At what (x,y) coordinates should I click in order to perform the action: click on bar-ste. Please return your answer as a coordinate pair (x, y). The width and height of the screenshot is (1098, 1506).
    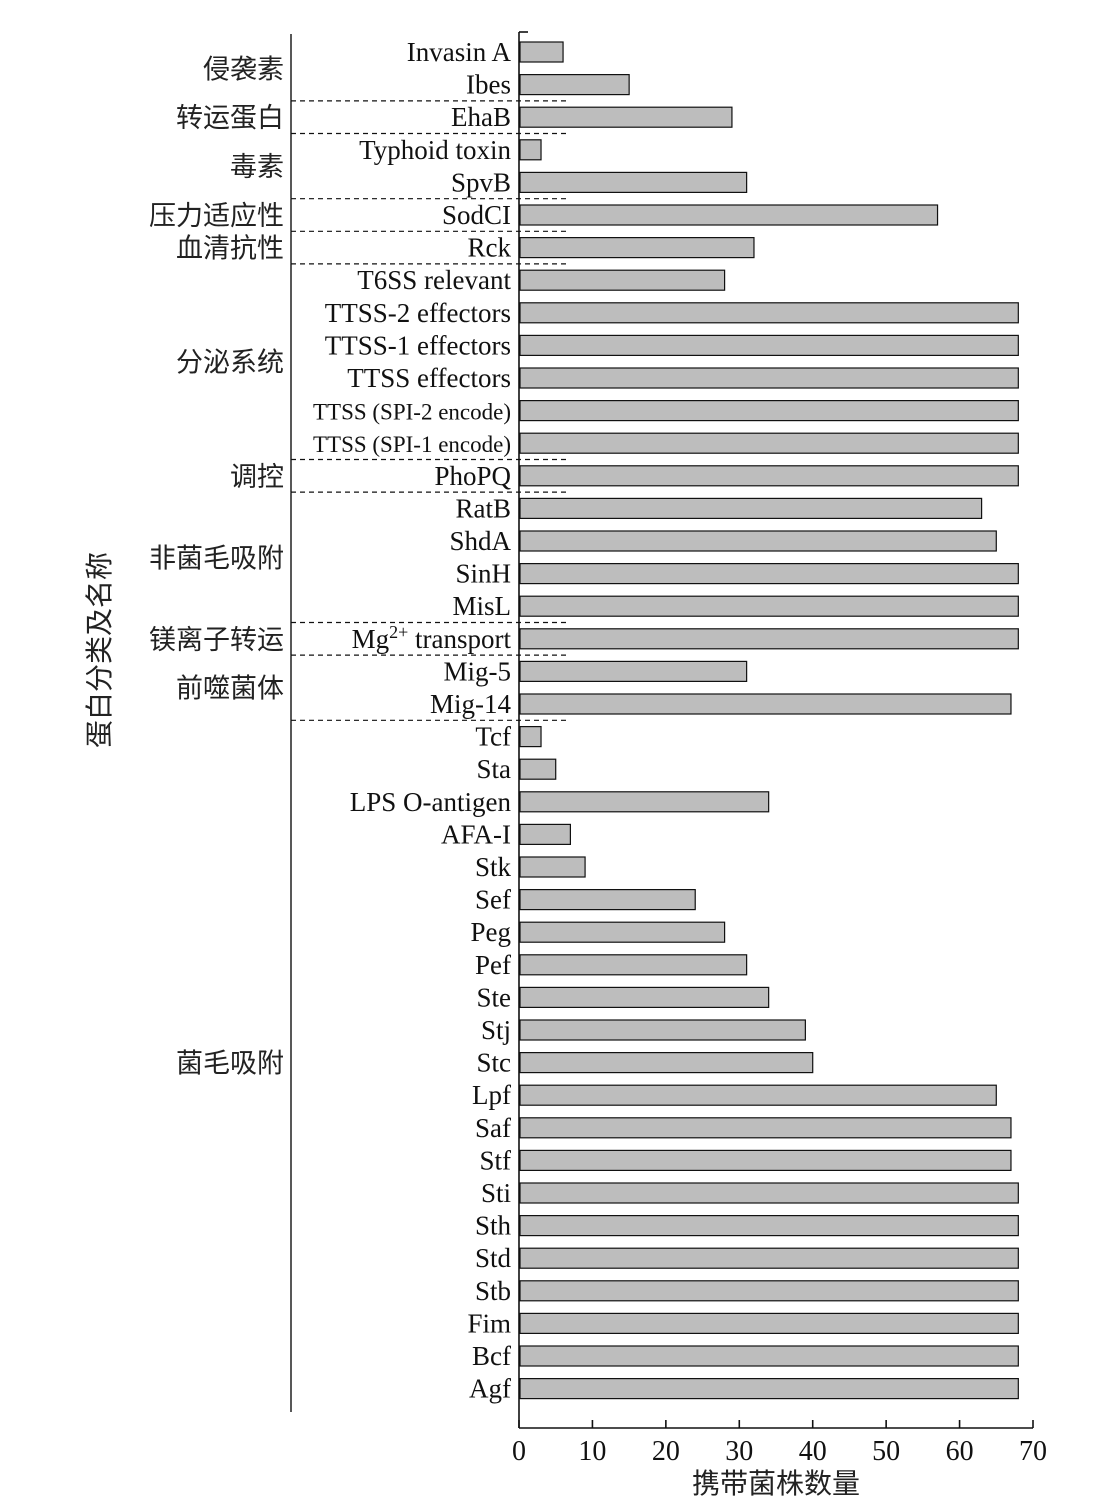
    Looking at the image, I should click on (644, 997).